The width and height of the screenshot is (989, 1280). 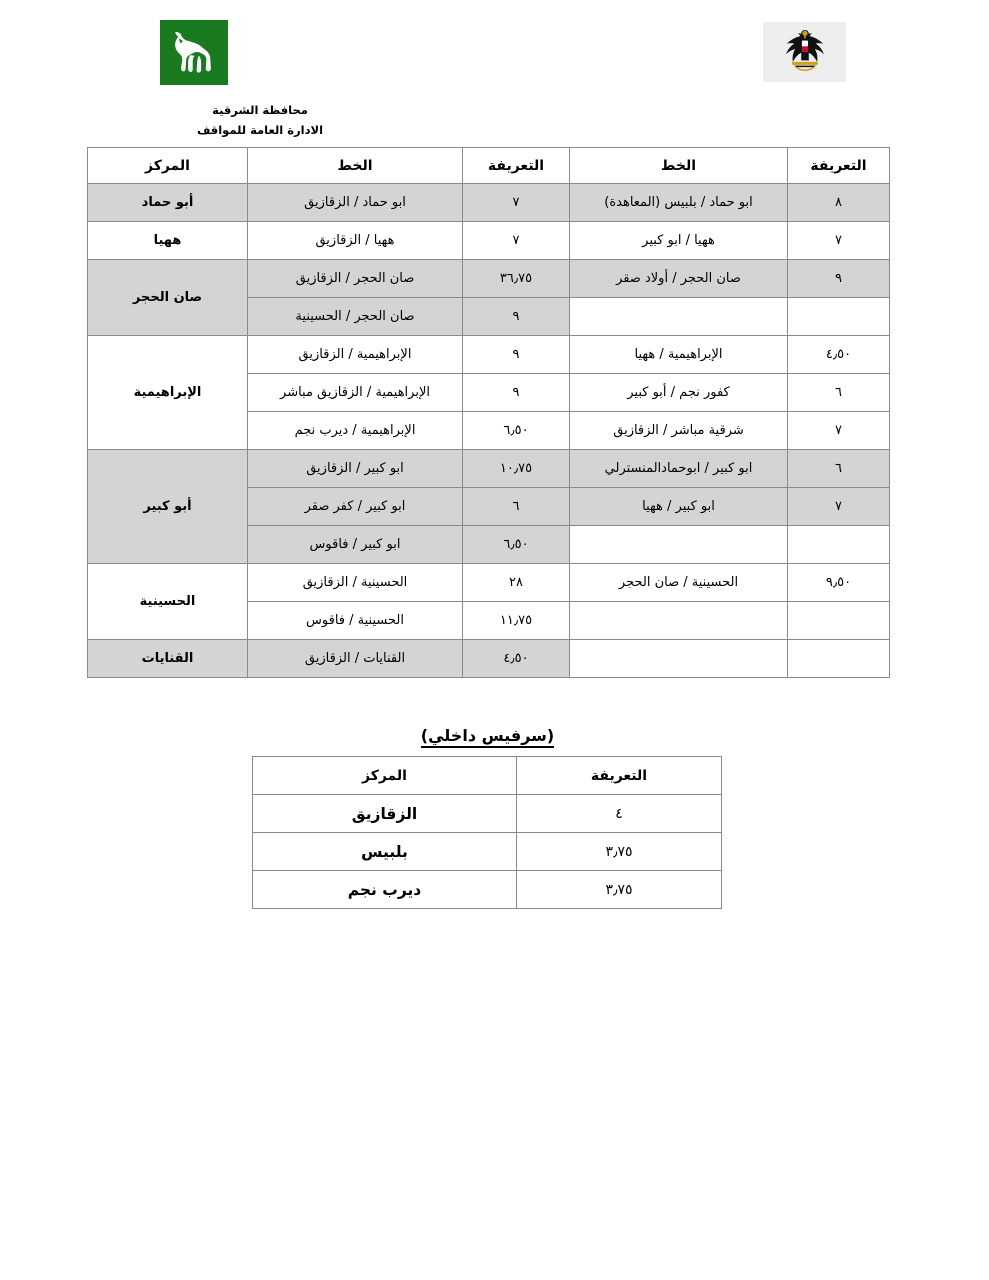 I want to click on egypt-eagle-of-saladin-emblem-logo, so click(x=804, y=52).